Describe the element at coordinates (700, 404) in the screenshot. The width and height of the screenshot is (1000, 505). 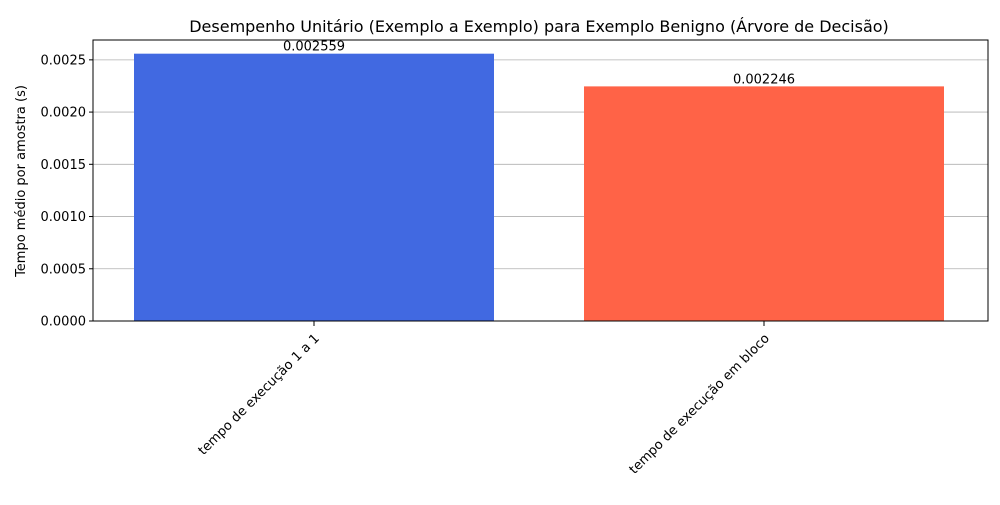
I see `x-tick-label: tempo de execução em bloco` at that location.